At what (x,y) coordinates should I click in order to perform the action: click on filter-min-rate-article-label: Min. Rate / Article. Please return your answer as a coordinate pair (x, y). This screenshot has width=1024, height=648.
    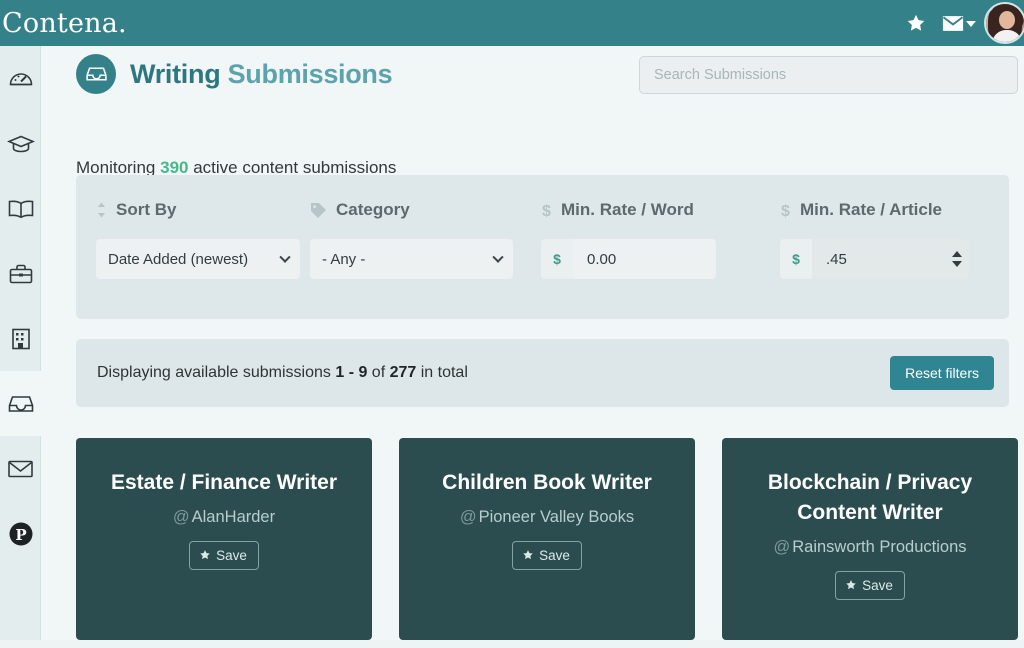
    Looking at the image, I should click on (871, 209).